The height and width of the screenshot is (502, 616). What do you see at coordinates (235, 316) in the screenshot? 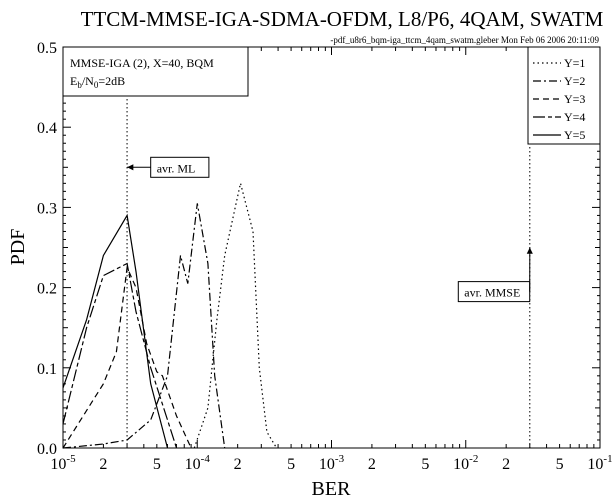
I see `series-line-y1` at bounding box center [235, 316].